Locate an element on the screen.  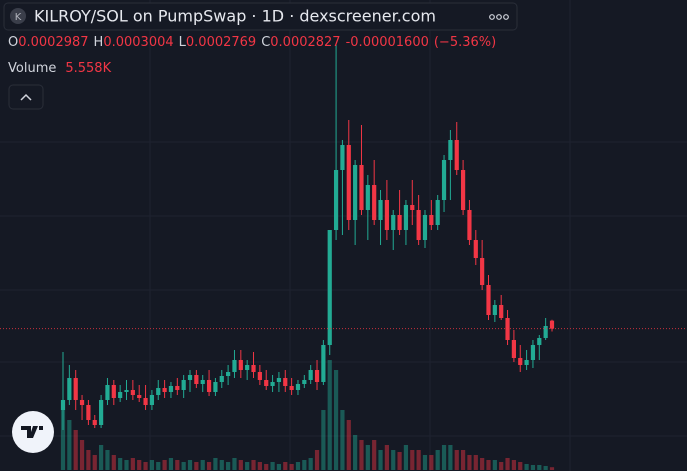
collapse-button is located at coordinates (26, 97).